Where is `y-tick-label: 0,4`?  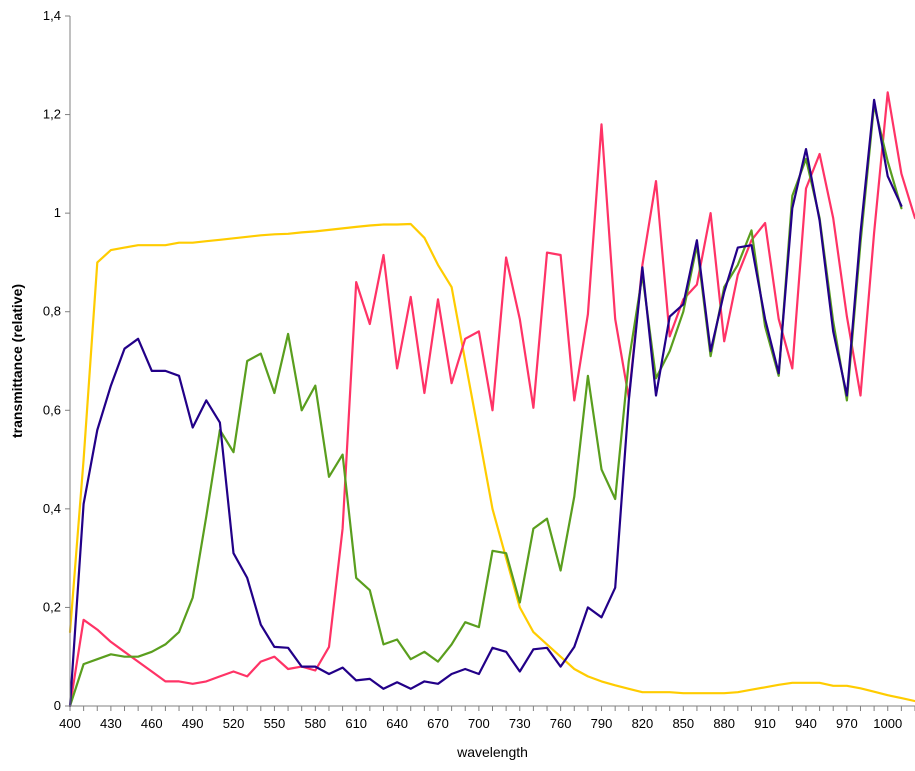 y-tick-label: 0,4 is located at coordinates (52, 508).